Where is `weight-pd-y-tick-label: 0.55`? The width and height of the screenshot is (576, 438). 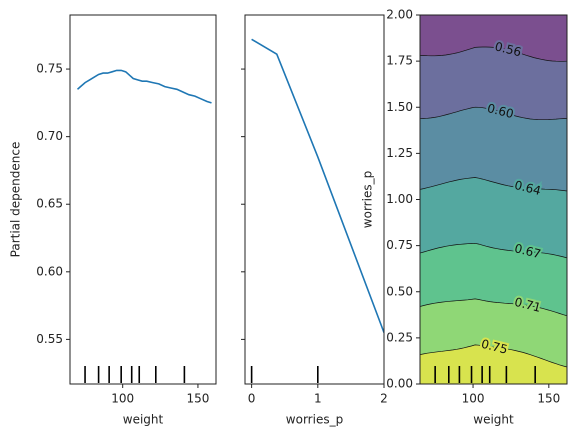 weight-pd-y-tick-label: 0.55 is located at coordinates (49, 339).